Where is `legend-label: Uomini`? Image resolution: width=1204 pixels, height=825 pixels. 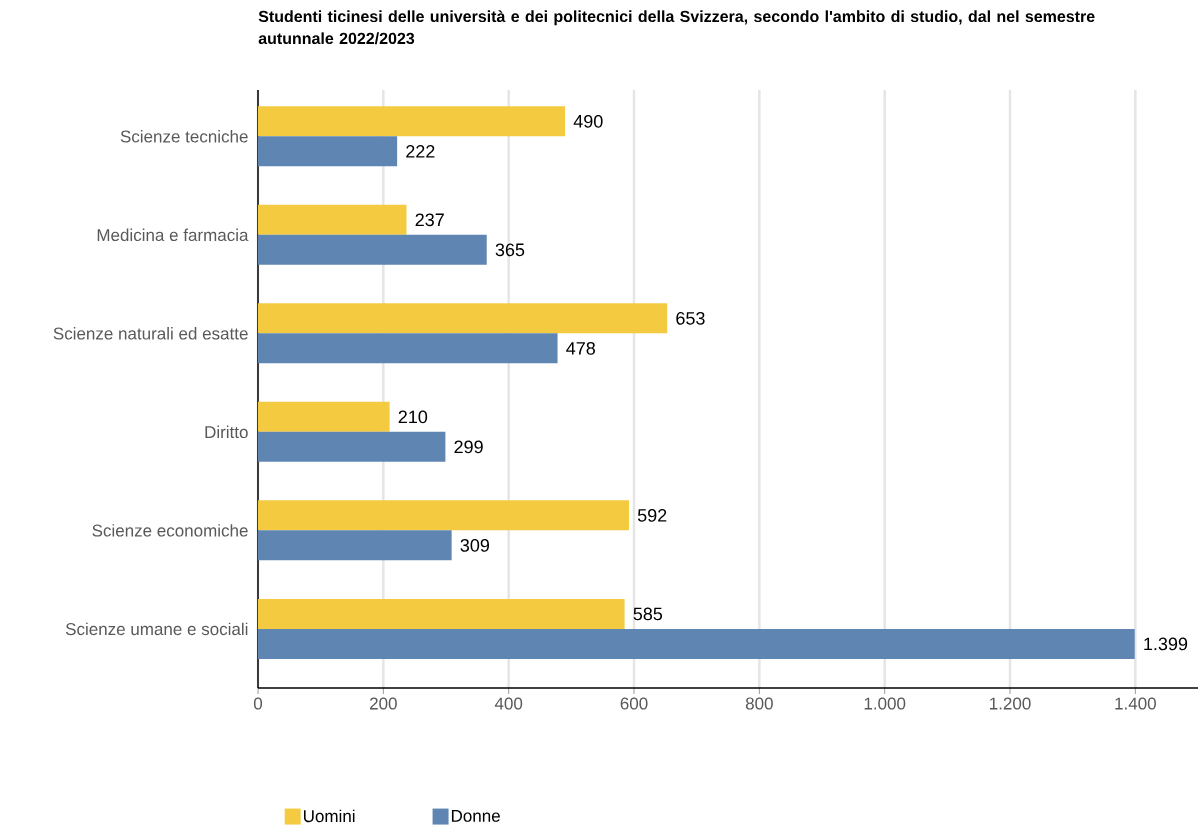
legend-label: Uomini is located at coordinates (329, 816).